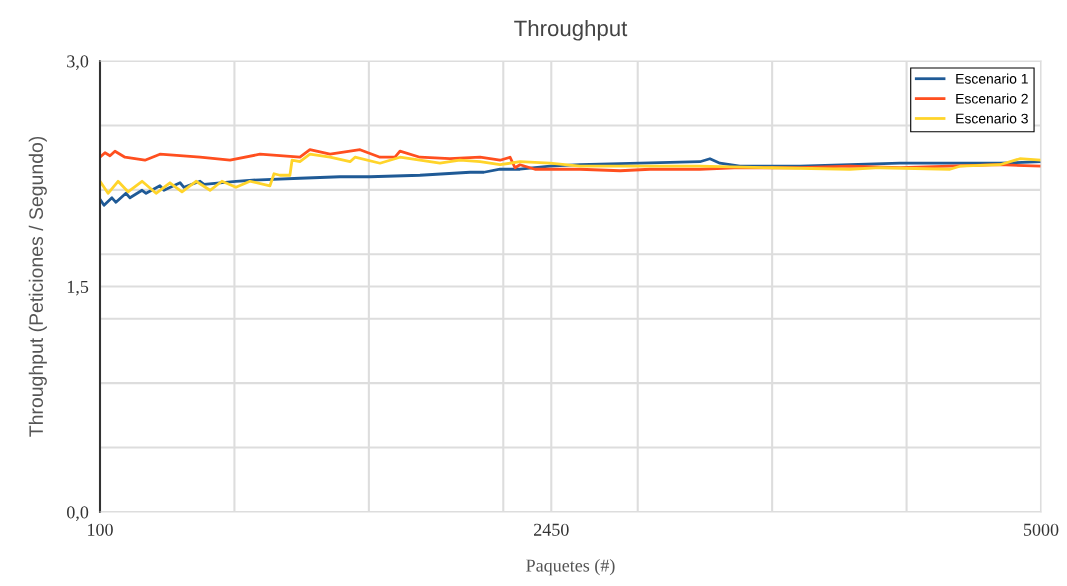 The image size is (1067, 586). What do you see at coordinates (37, 286) in the screenshot?
I see `y-axis-title: Throughput (Peticiones / Segundo)` at bounding box center [37, 286].